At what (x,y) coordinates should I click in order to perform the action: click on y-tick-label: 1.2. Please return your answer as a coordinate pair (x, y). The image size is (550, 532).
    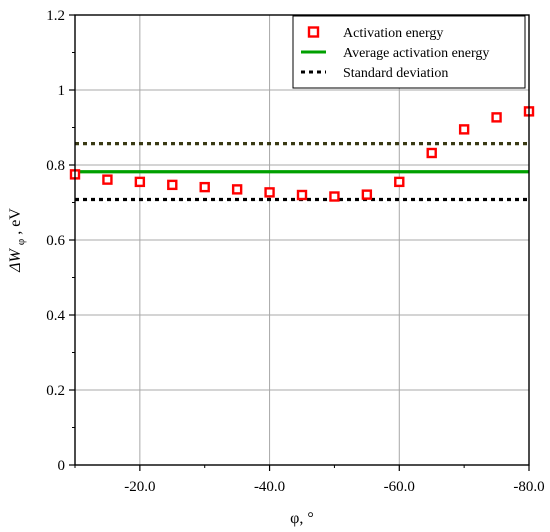
    Looking at the image, I should click on (55, 16).